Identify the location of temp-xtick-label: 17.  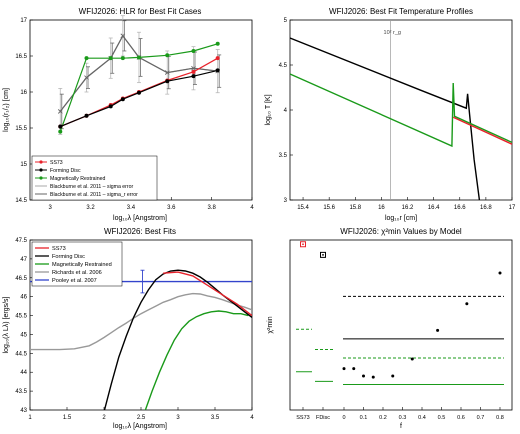
(512, 208).